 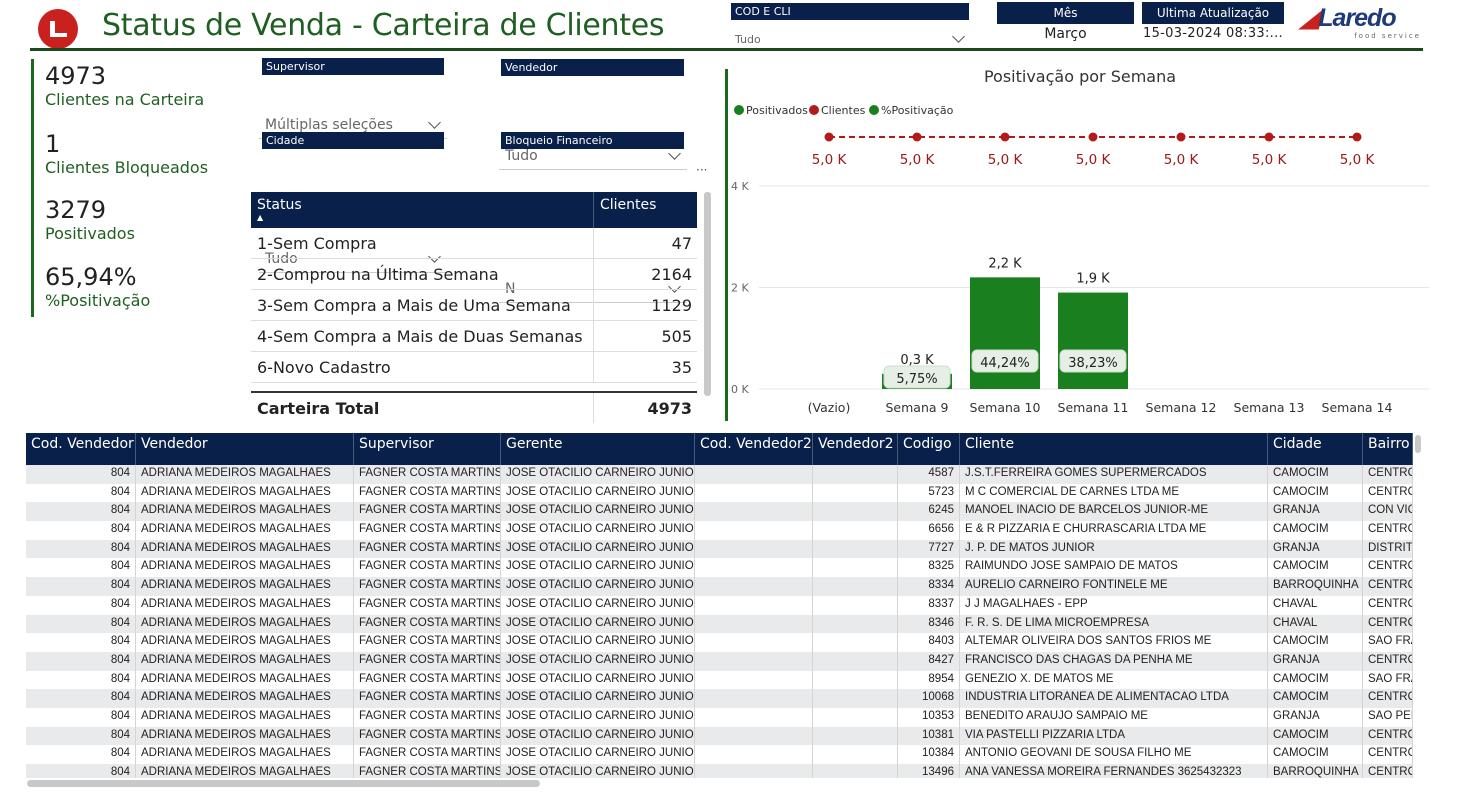 I want to click on table-cell: VIA PASTELLI PIZZARIA LTDA, so click(x=1114, y=736).